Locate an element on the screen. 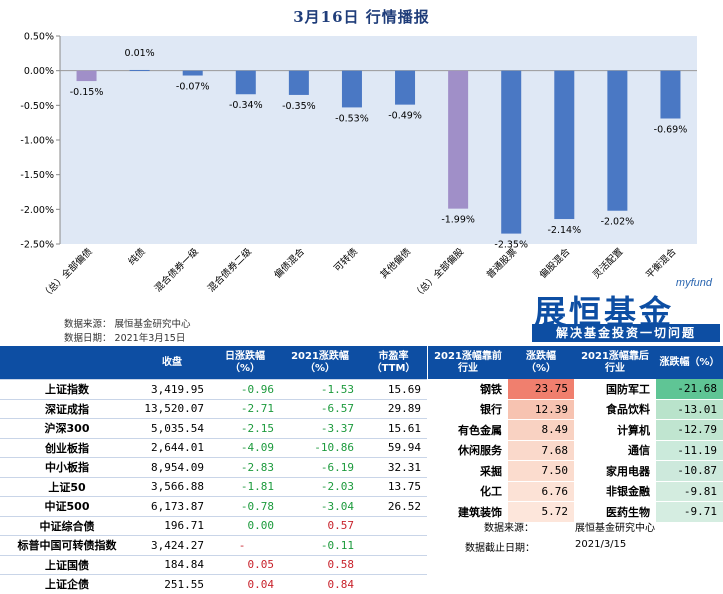 This screenshot has height=594, width=723. index-day-change: 0.05 is located at coordinates (245, 564).